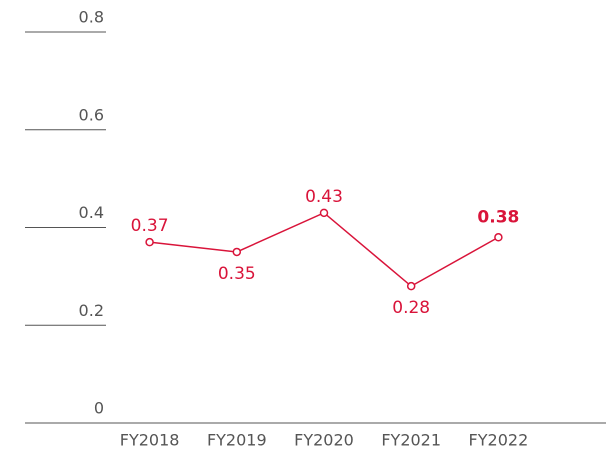 Image resolution: width=616 pixels, height=453 pixels. Describe the element at coordinates (237, 274) in the screenshot. I see `data-label: 0.35` at that location.